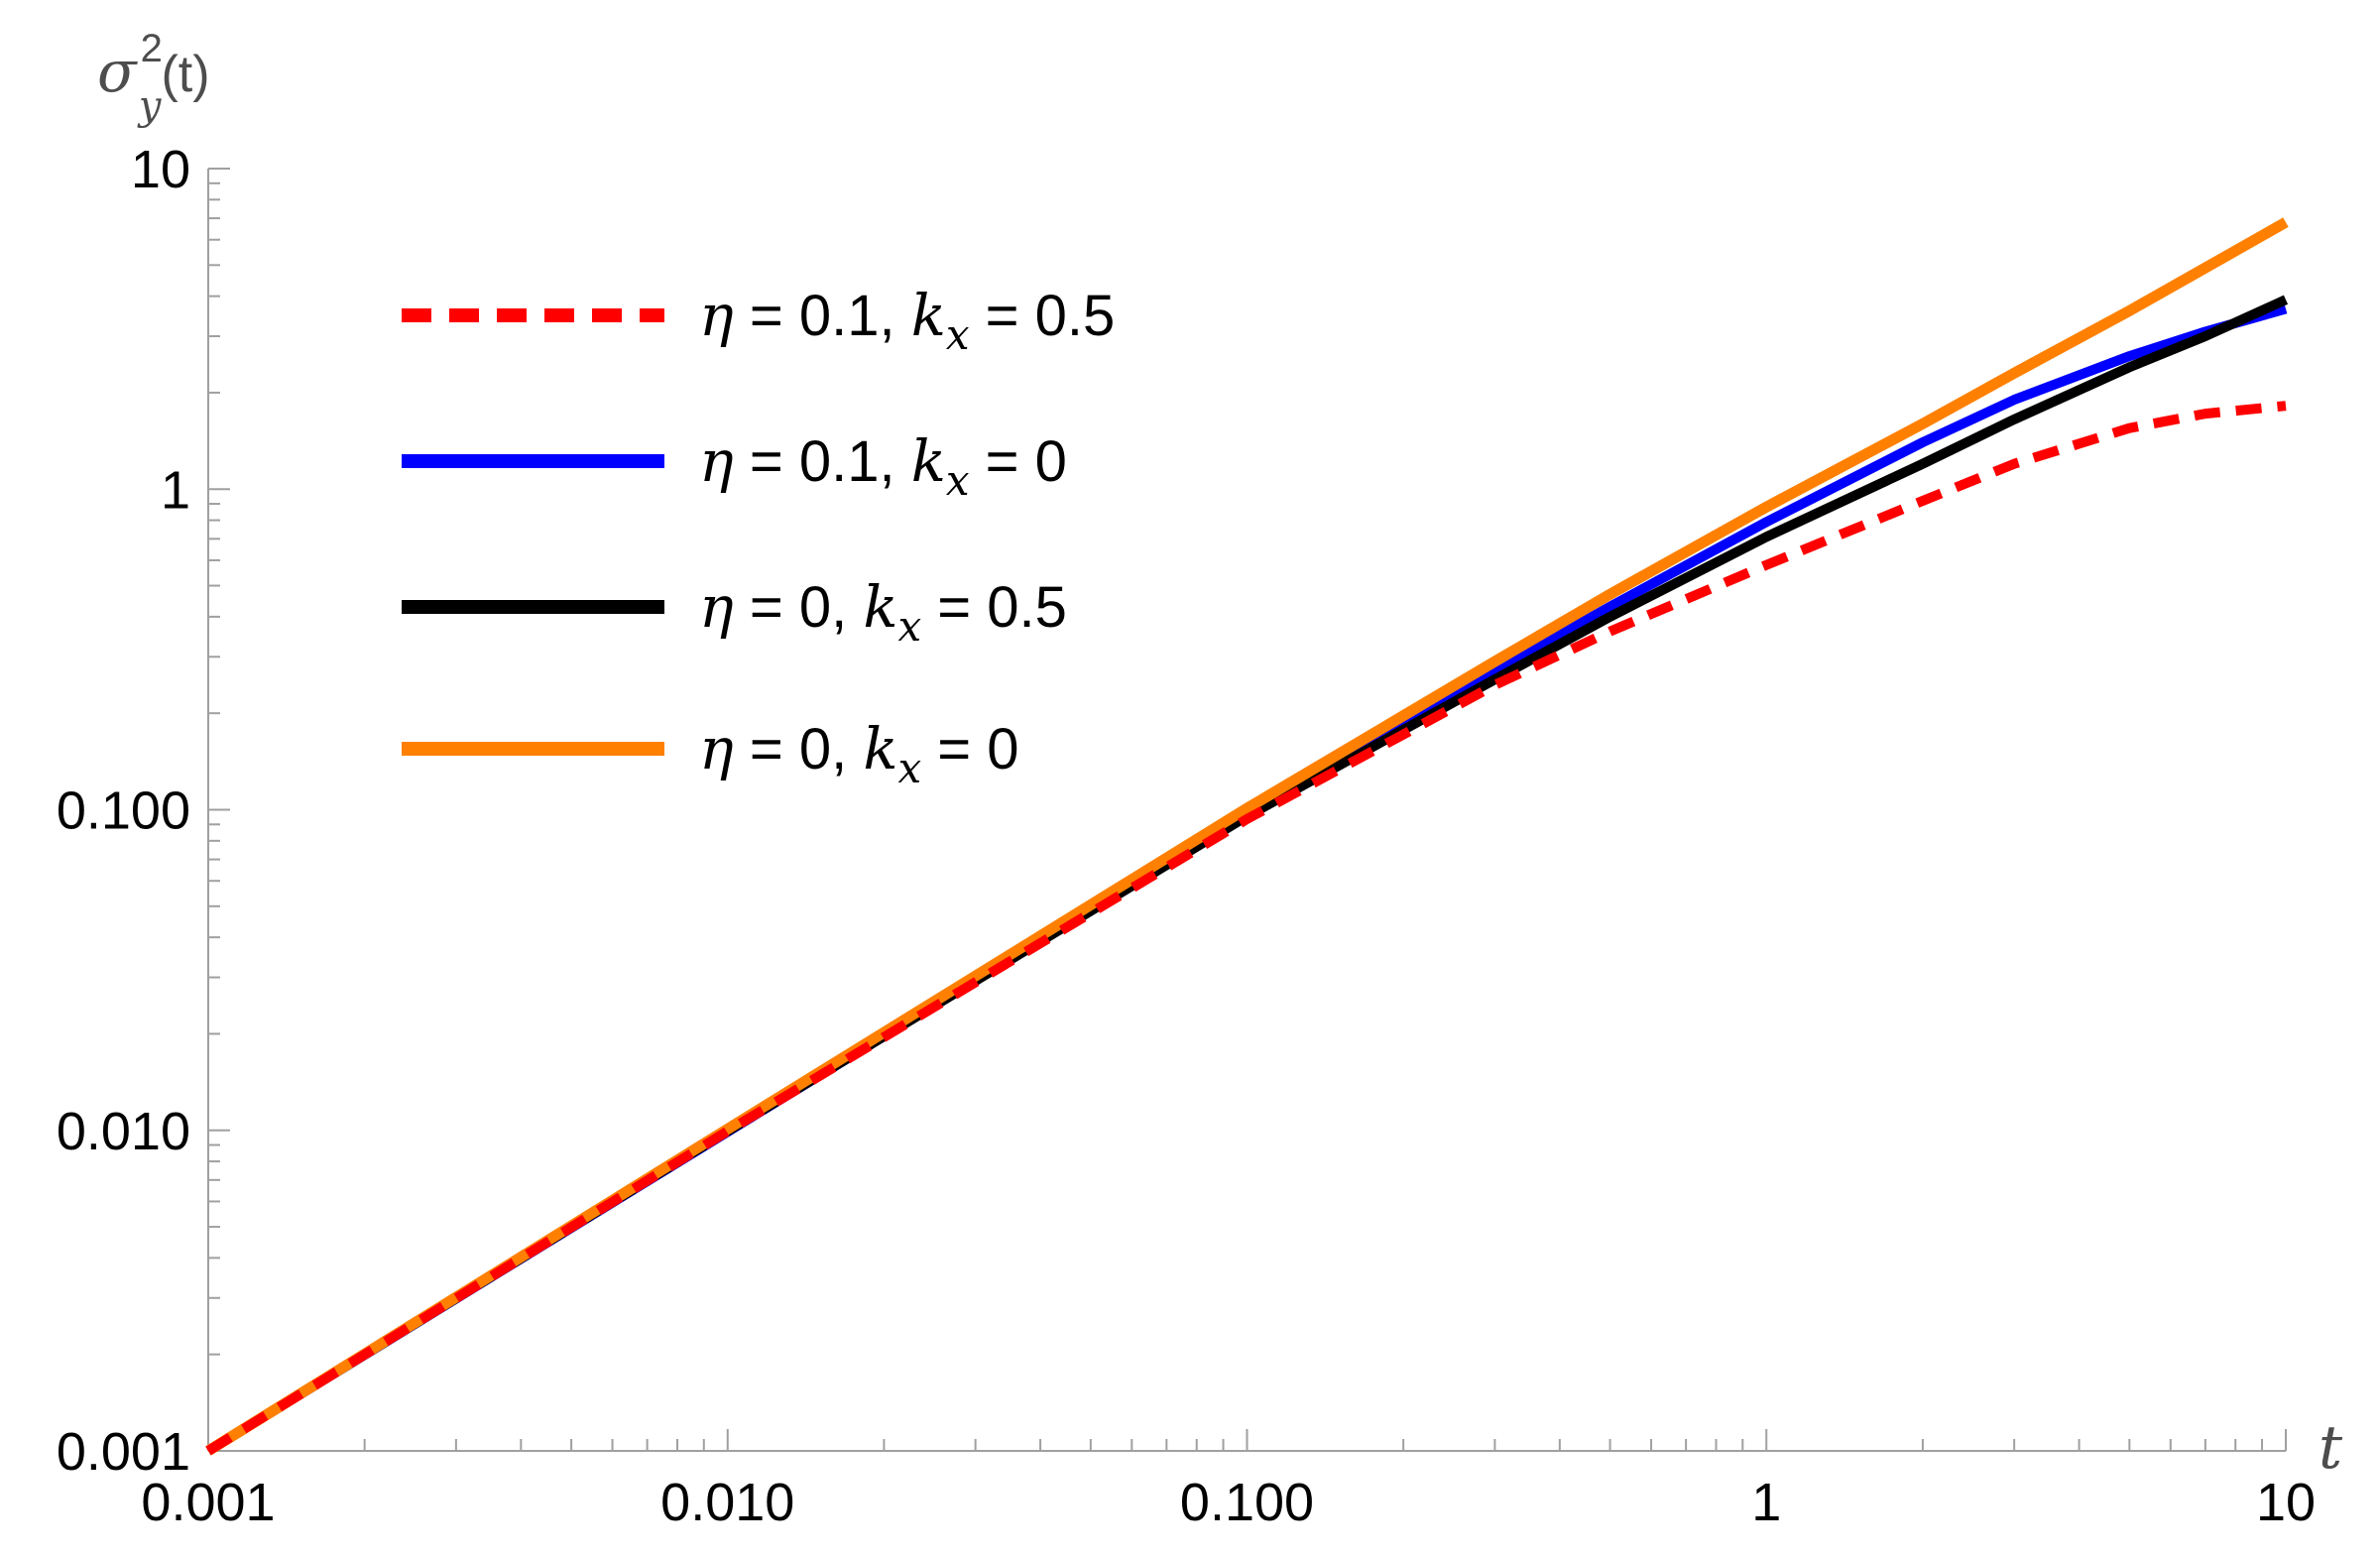 This screenshot has height=1558, width=2380. Describe the element at coordinates (160, 169) in the screenshot. I see `y-tick-label: 10` at that location.